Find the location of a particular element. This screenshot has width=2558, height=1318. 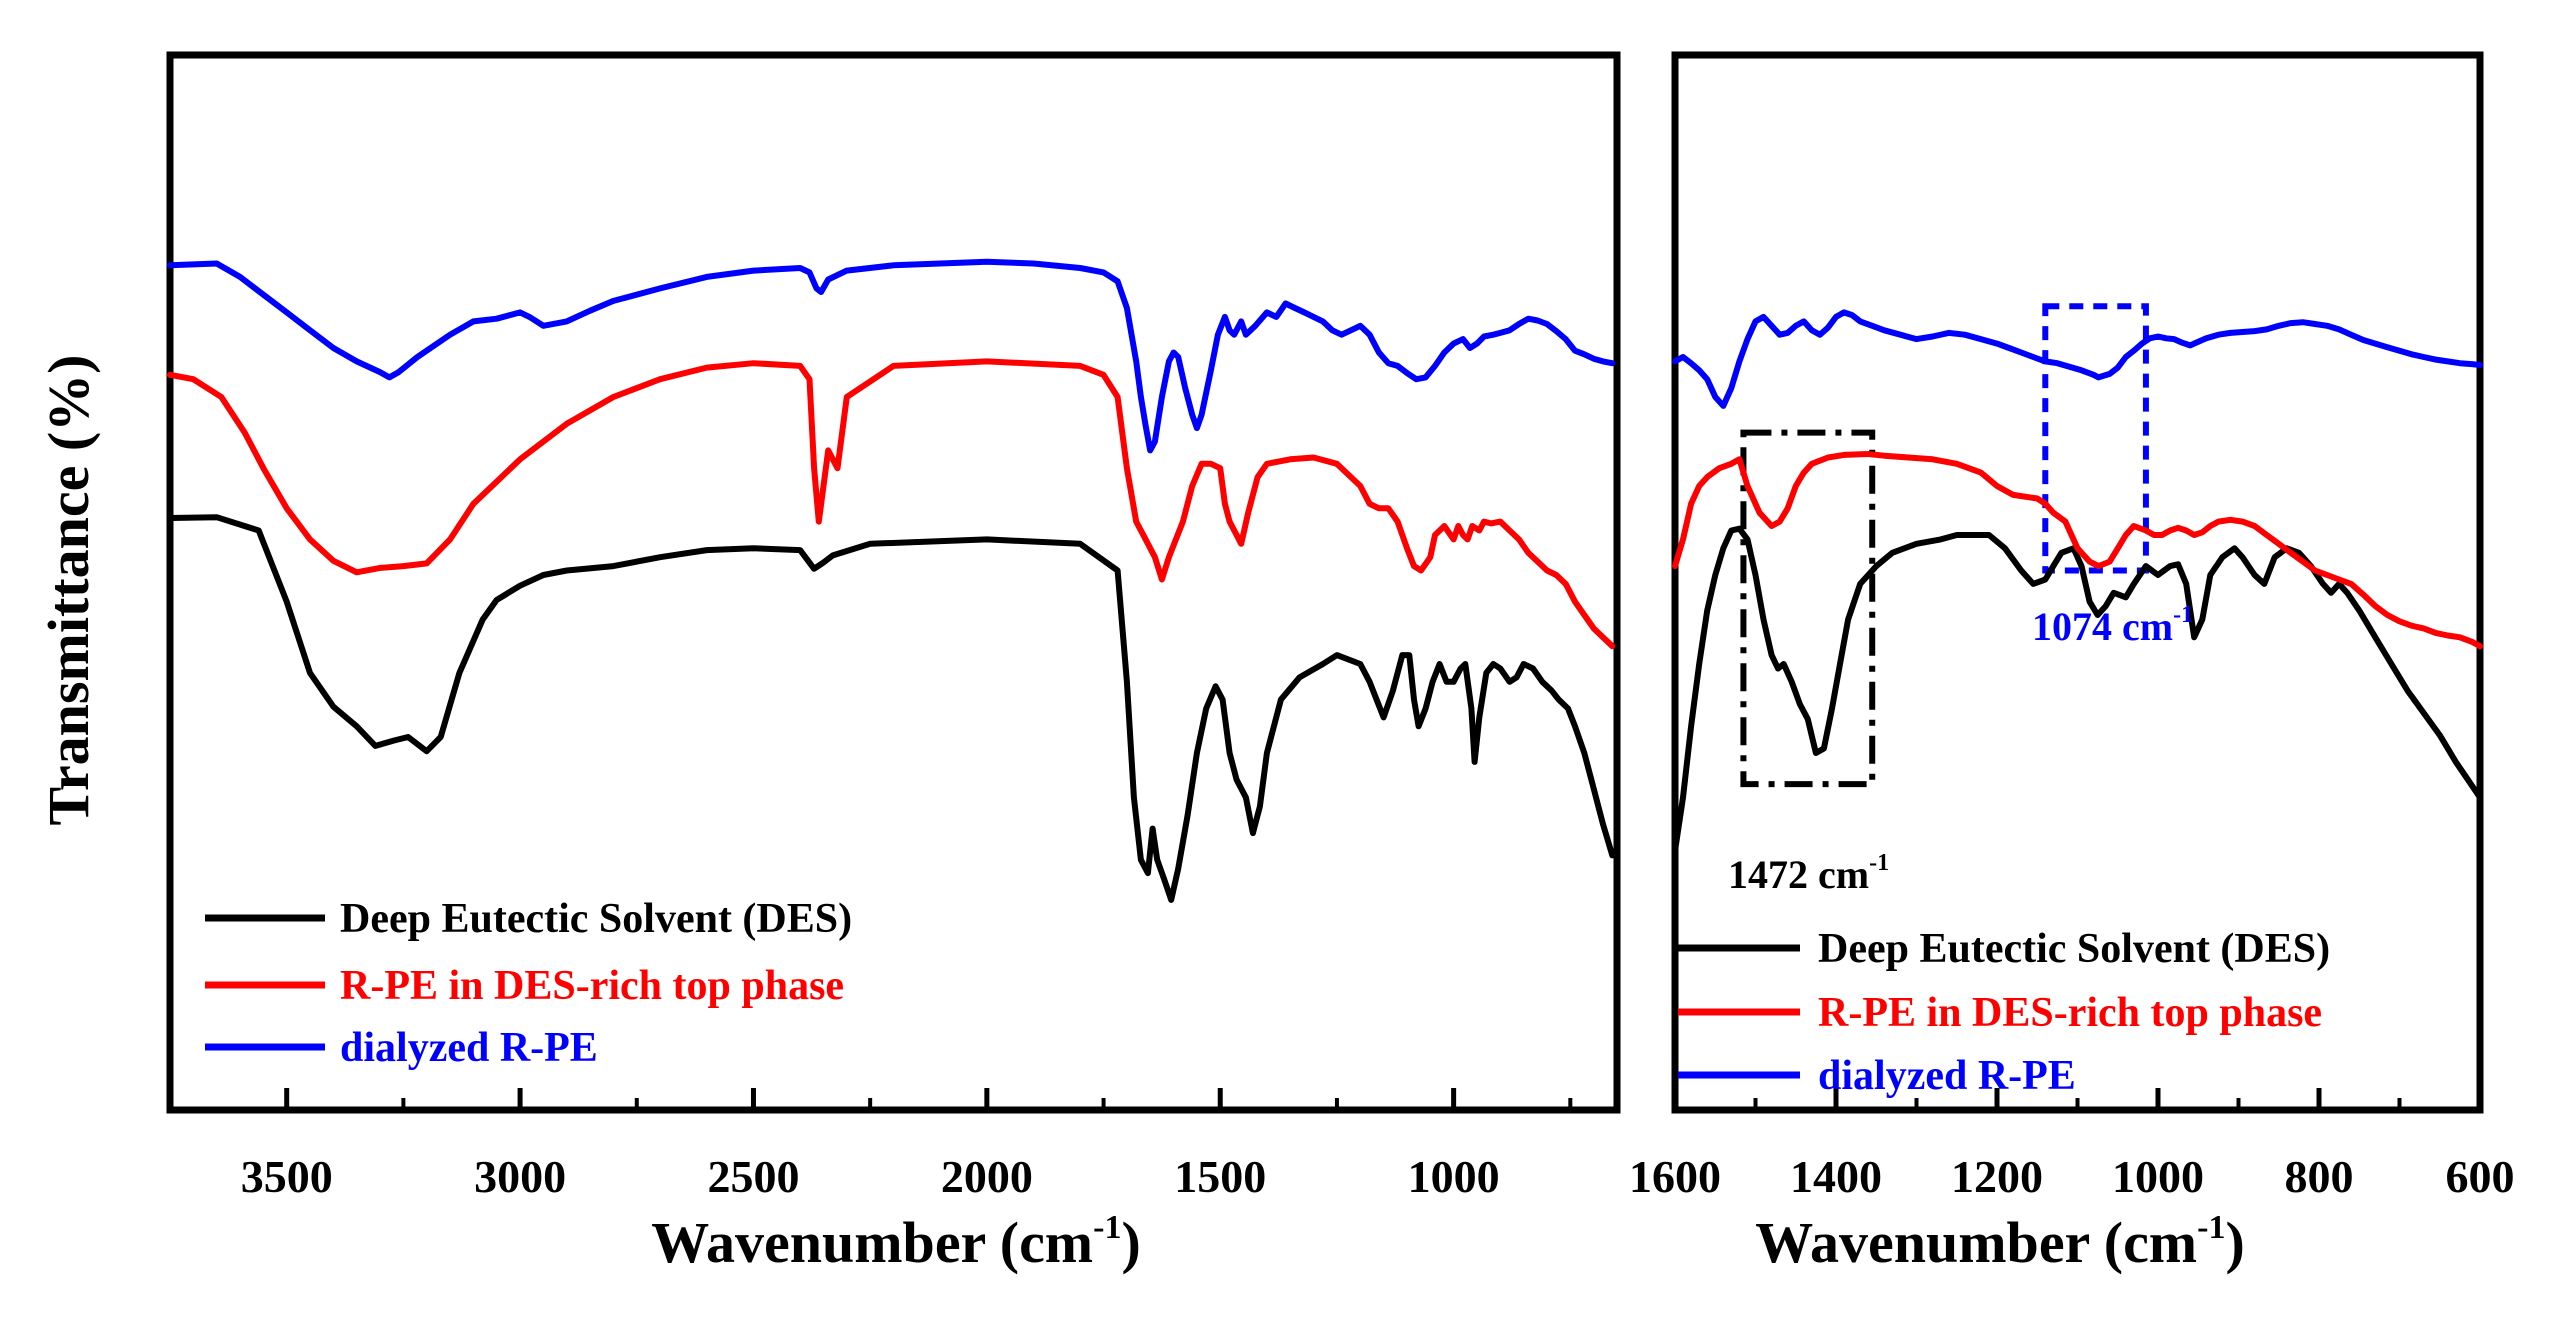

left-x-axis-title-close: ) is located at coordinates (1130, 1242).